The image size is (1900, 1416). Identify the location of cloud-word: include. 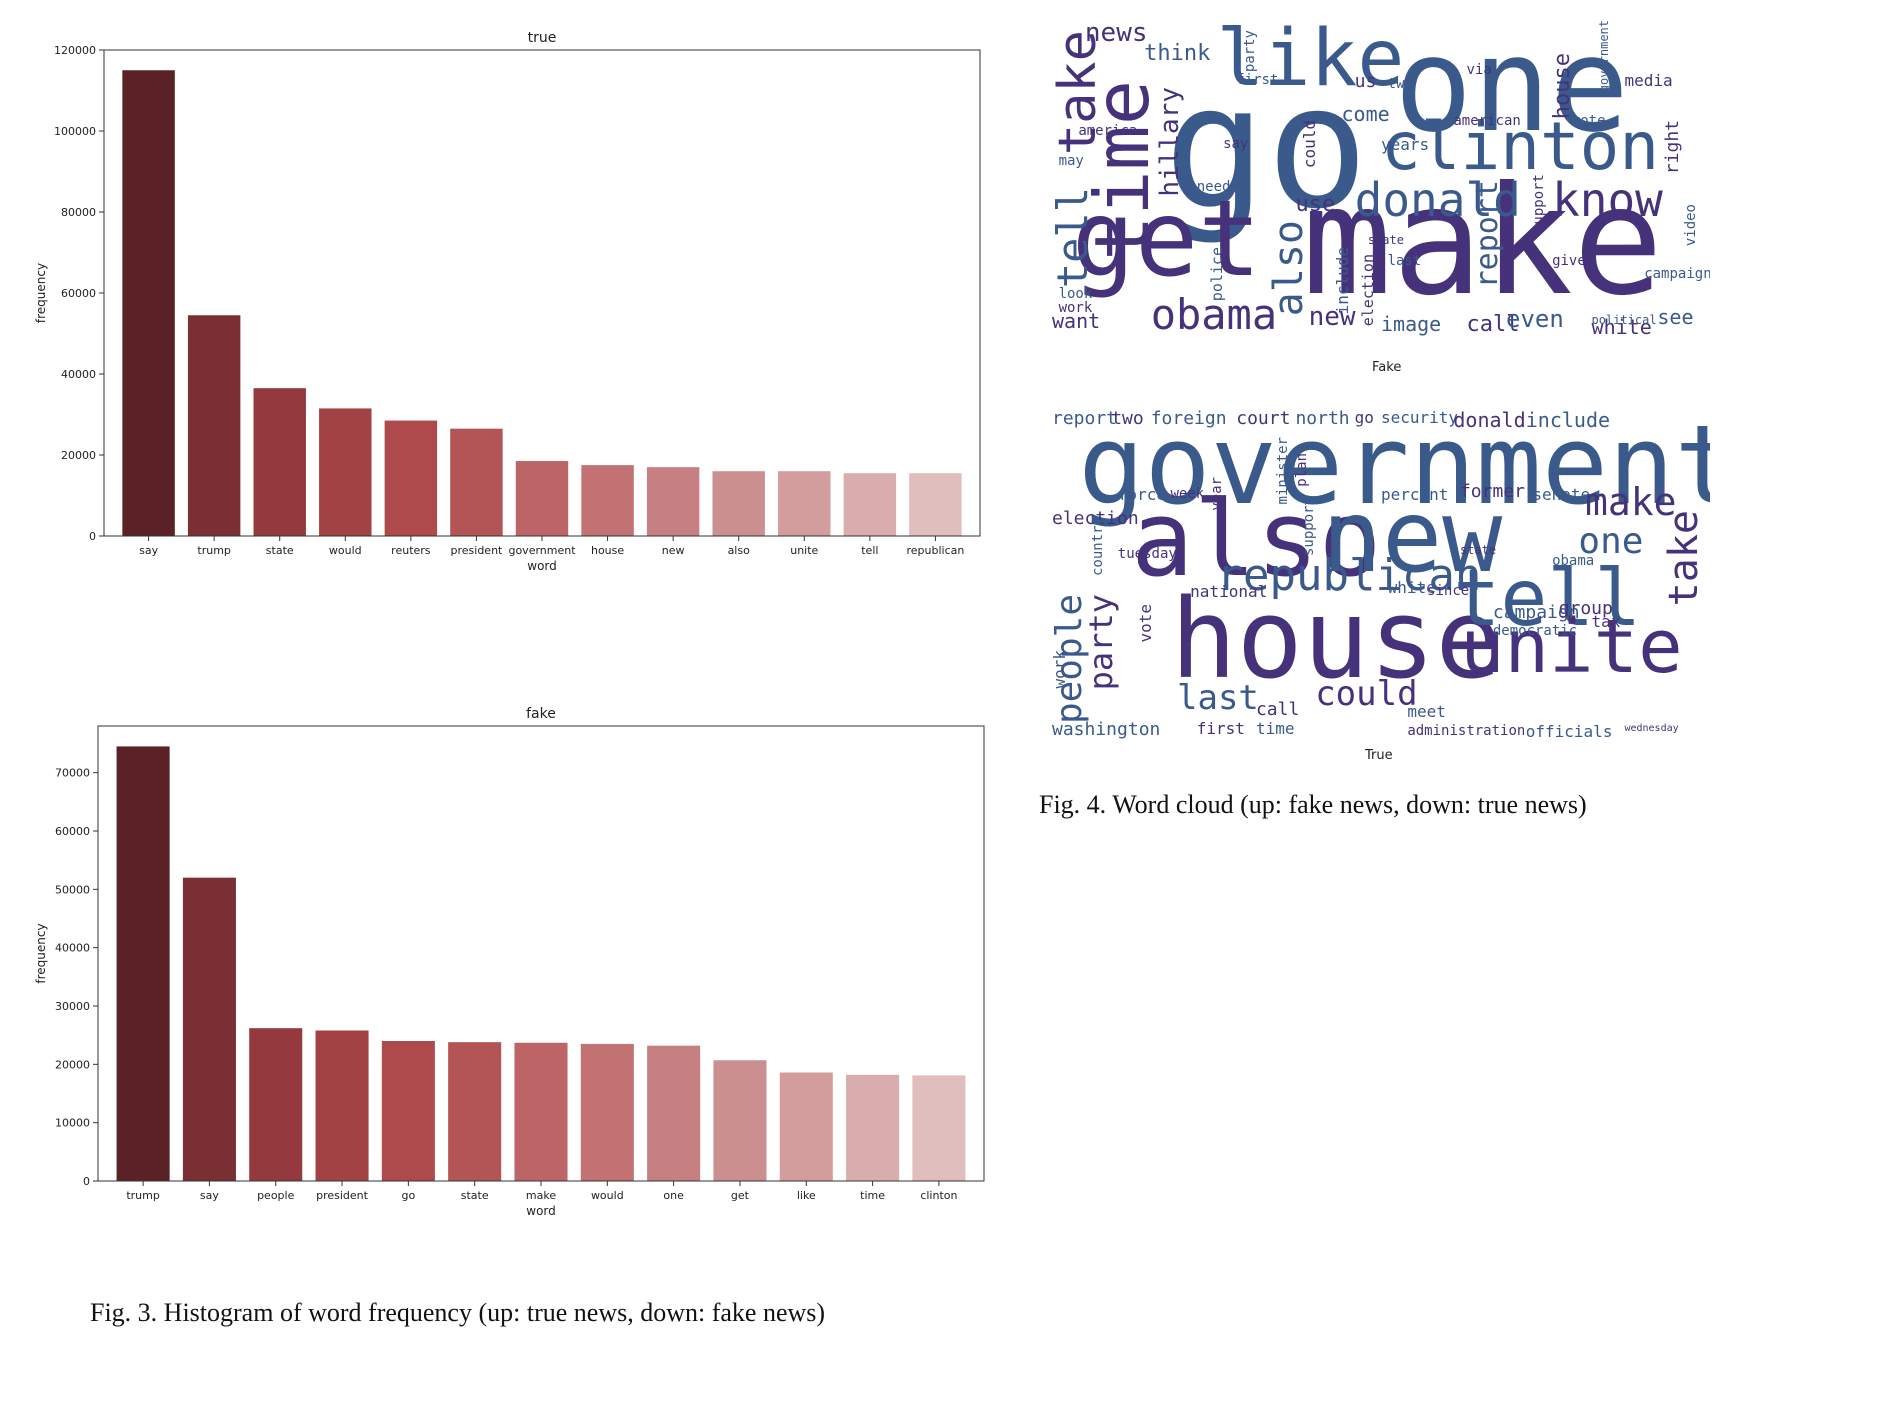
(1568, 421).